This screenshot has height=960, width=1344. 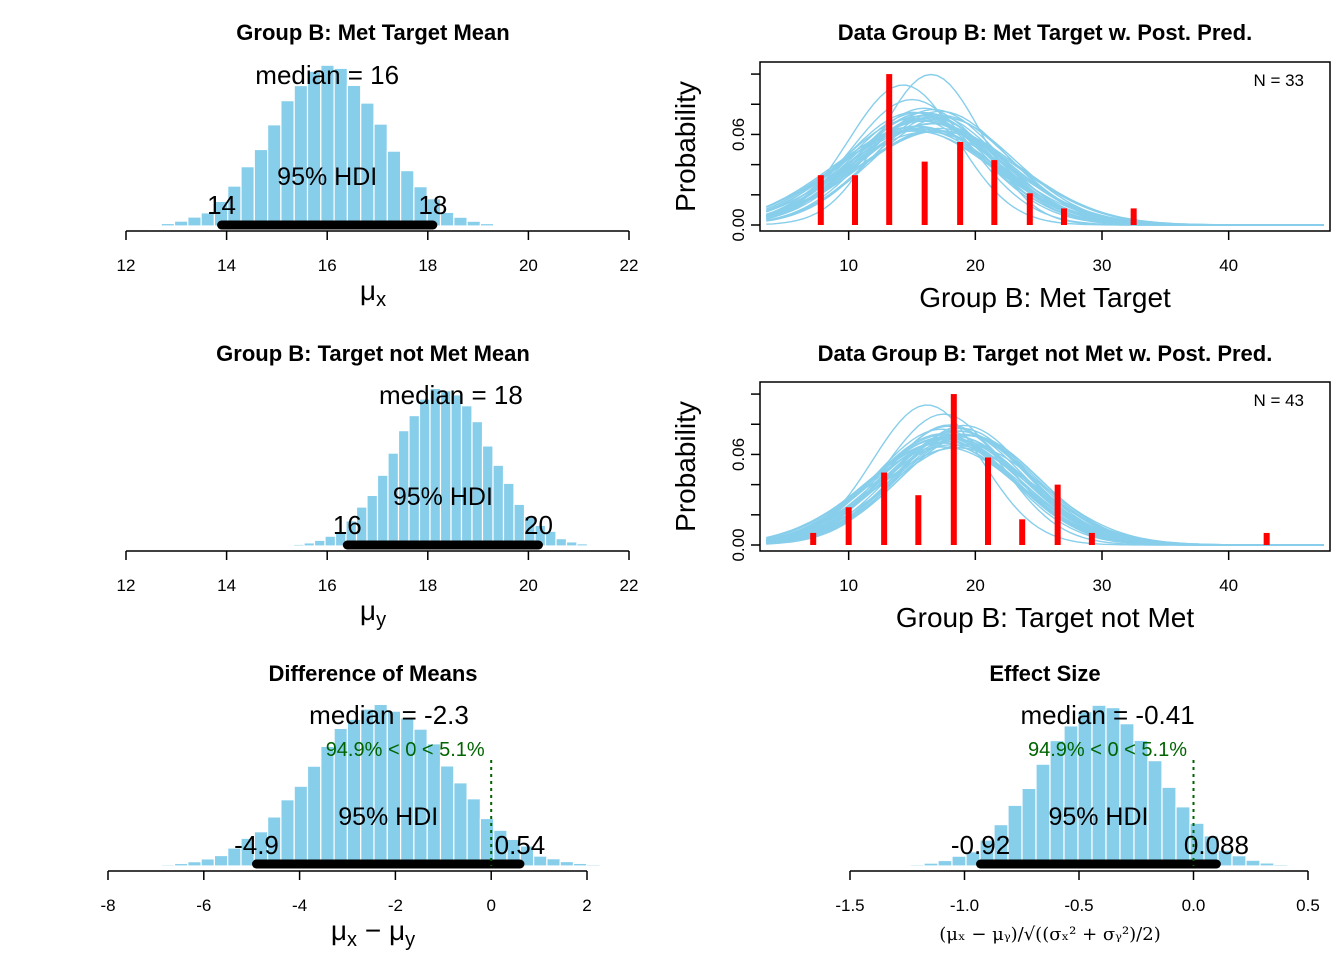 I want to click on y-tick-label: 0.06, so click(x=738, y=134).